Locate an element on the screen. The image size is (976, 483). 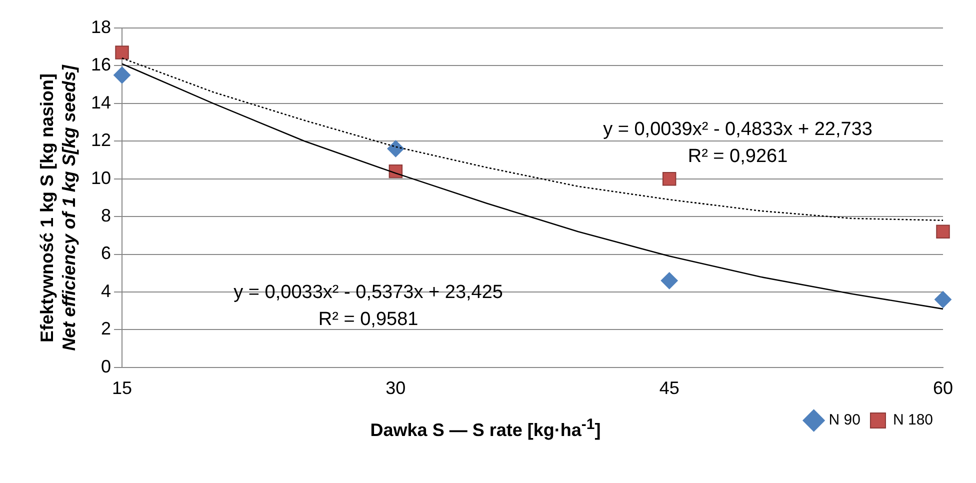
x-tick-label: 30 is located at coordinates (396, 388).